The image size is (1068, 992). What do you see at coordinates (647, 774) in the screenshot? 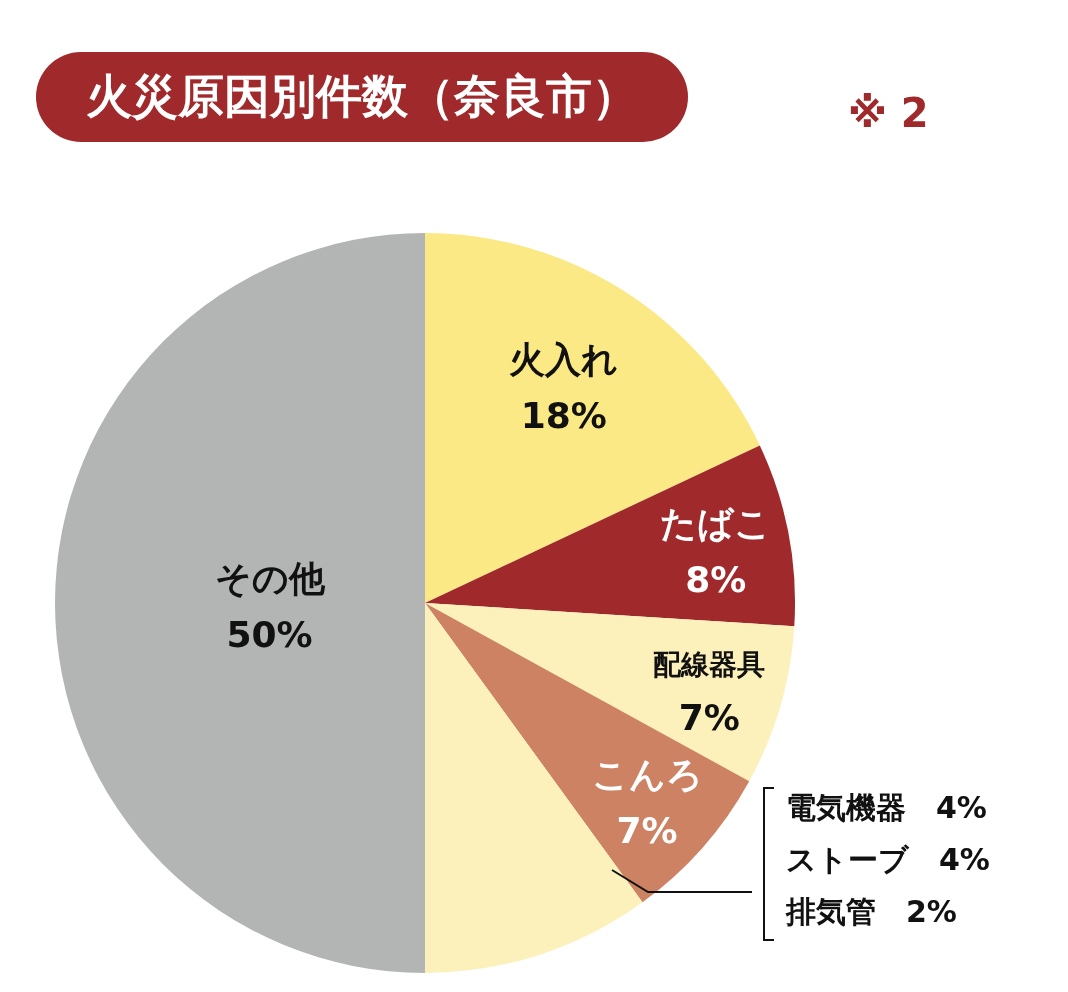
I see `slice-label: こんろ` at bounding box center [647, 774].